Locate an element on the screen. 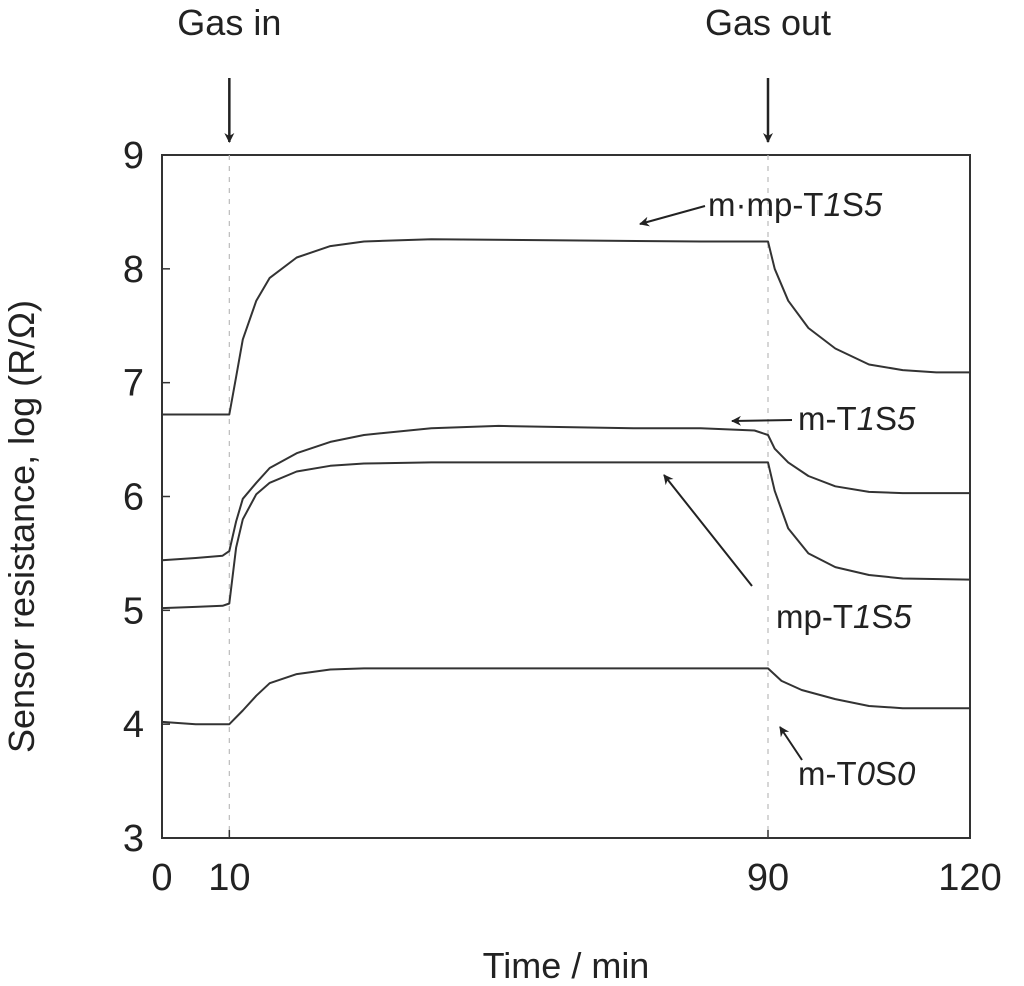 The width and height of the screenshot is (1024, 986). series-label: m-T0S0 is located at coordinates (857, 773).